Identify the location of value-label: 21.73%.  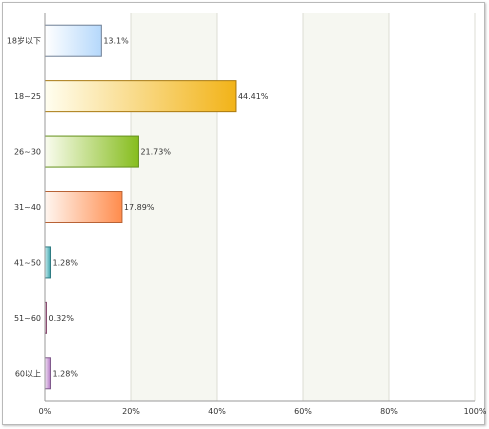
(155, 152).